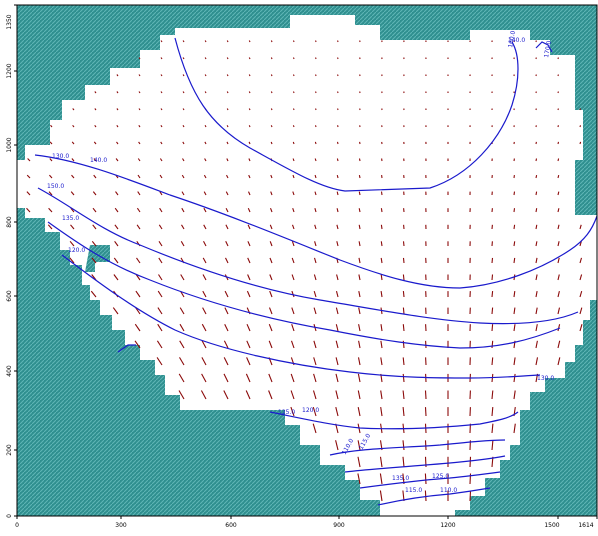  Describe the element at coordinates (9, 371) in the screenshot. I see `y-tick-label: 400` at that location.